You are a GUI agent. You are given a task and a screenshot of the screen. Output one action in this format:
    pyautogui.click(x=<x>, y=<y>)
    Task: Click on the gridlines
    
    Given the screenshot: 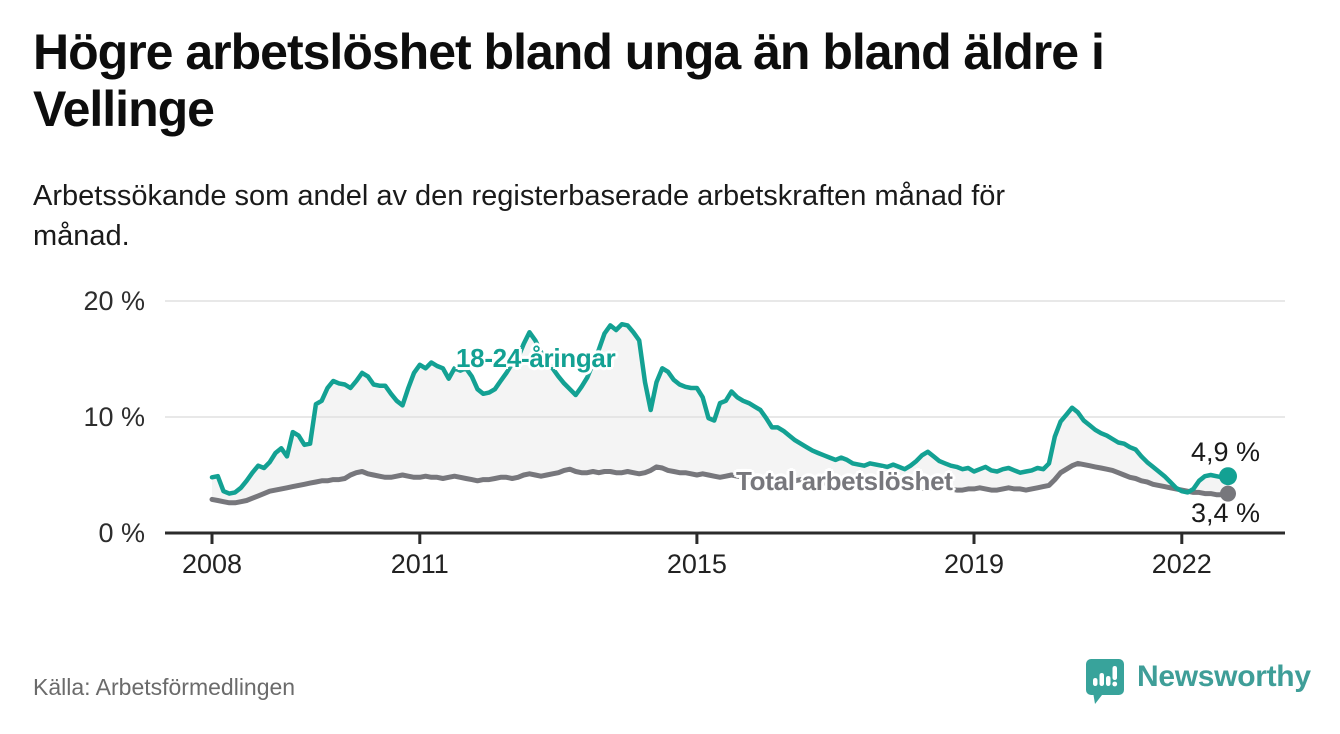 What is the action you would take?
    pyautogui.click(x=725, y=359)
    